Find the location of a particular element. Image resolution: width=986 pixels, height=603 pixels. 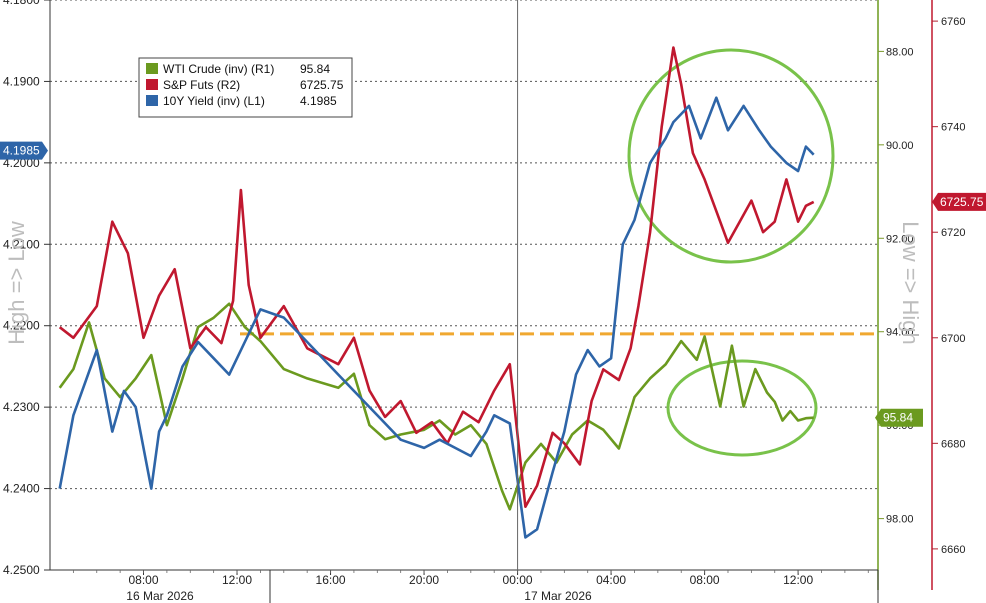

r1-tick-label: 94.00 is located at coordinates (900, 333).